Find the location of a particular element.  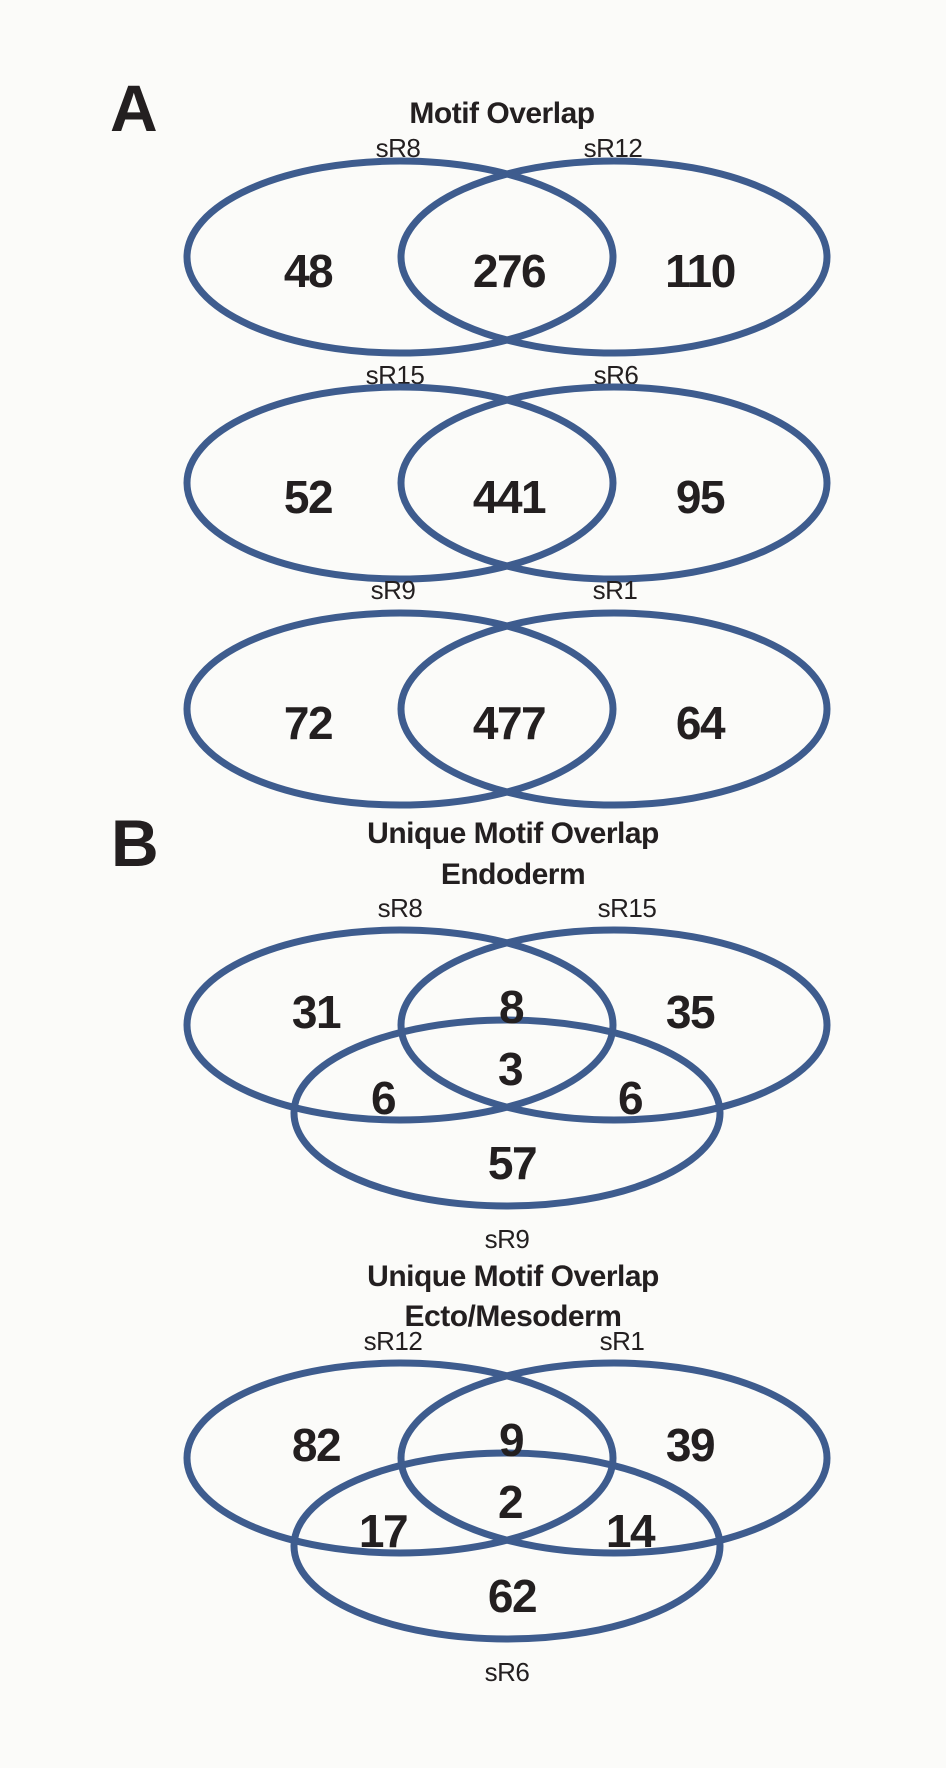

endoderm-top-left-ellipse is located at coordinates (400, 1025).